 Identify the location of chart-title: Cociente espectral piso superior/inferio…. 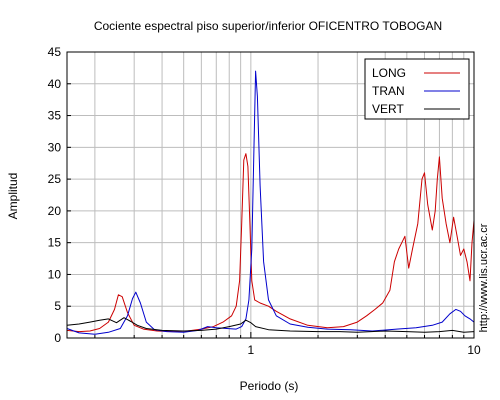
(268, 26).